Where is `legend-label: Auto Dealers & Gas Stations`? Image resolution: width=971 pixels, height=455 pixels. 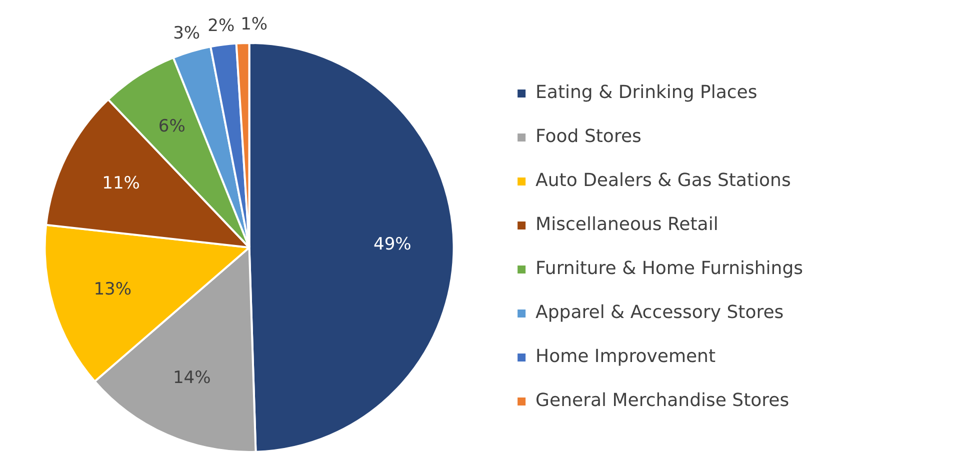
legend-label: Auto Dealers & Gas Stations is located at coordinates (663, 181).